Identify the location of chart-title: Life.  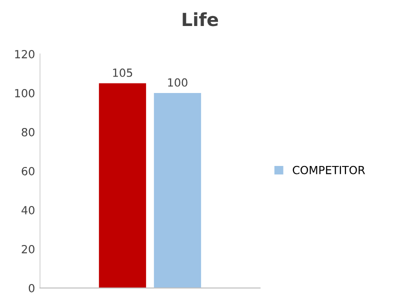
(200, 19).